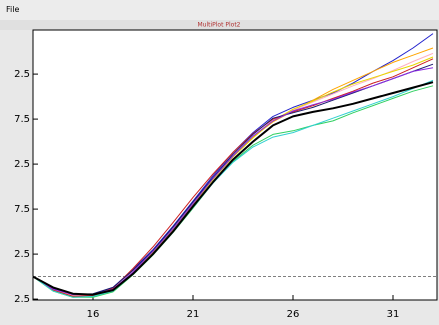 The width and height of the screenshot is (439, 325). What do you see at coordinates (393, 314) in the screenshot?
I see `x-tick-label: 31` at bounding box center [393, 314].